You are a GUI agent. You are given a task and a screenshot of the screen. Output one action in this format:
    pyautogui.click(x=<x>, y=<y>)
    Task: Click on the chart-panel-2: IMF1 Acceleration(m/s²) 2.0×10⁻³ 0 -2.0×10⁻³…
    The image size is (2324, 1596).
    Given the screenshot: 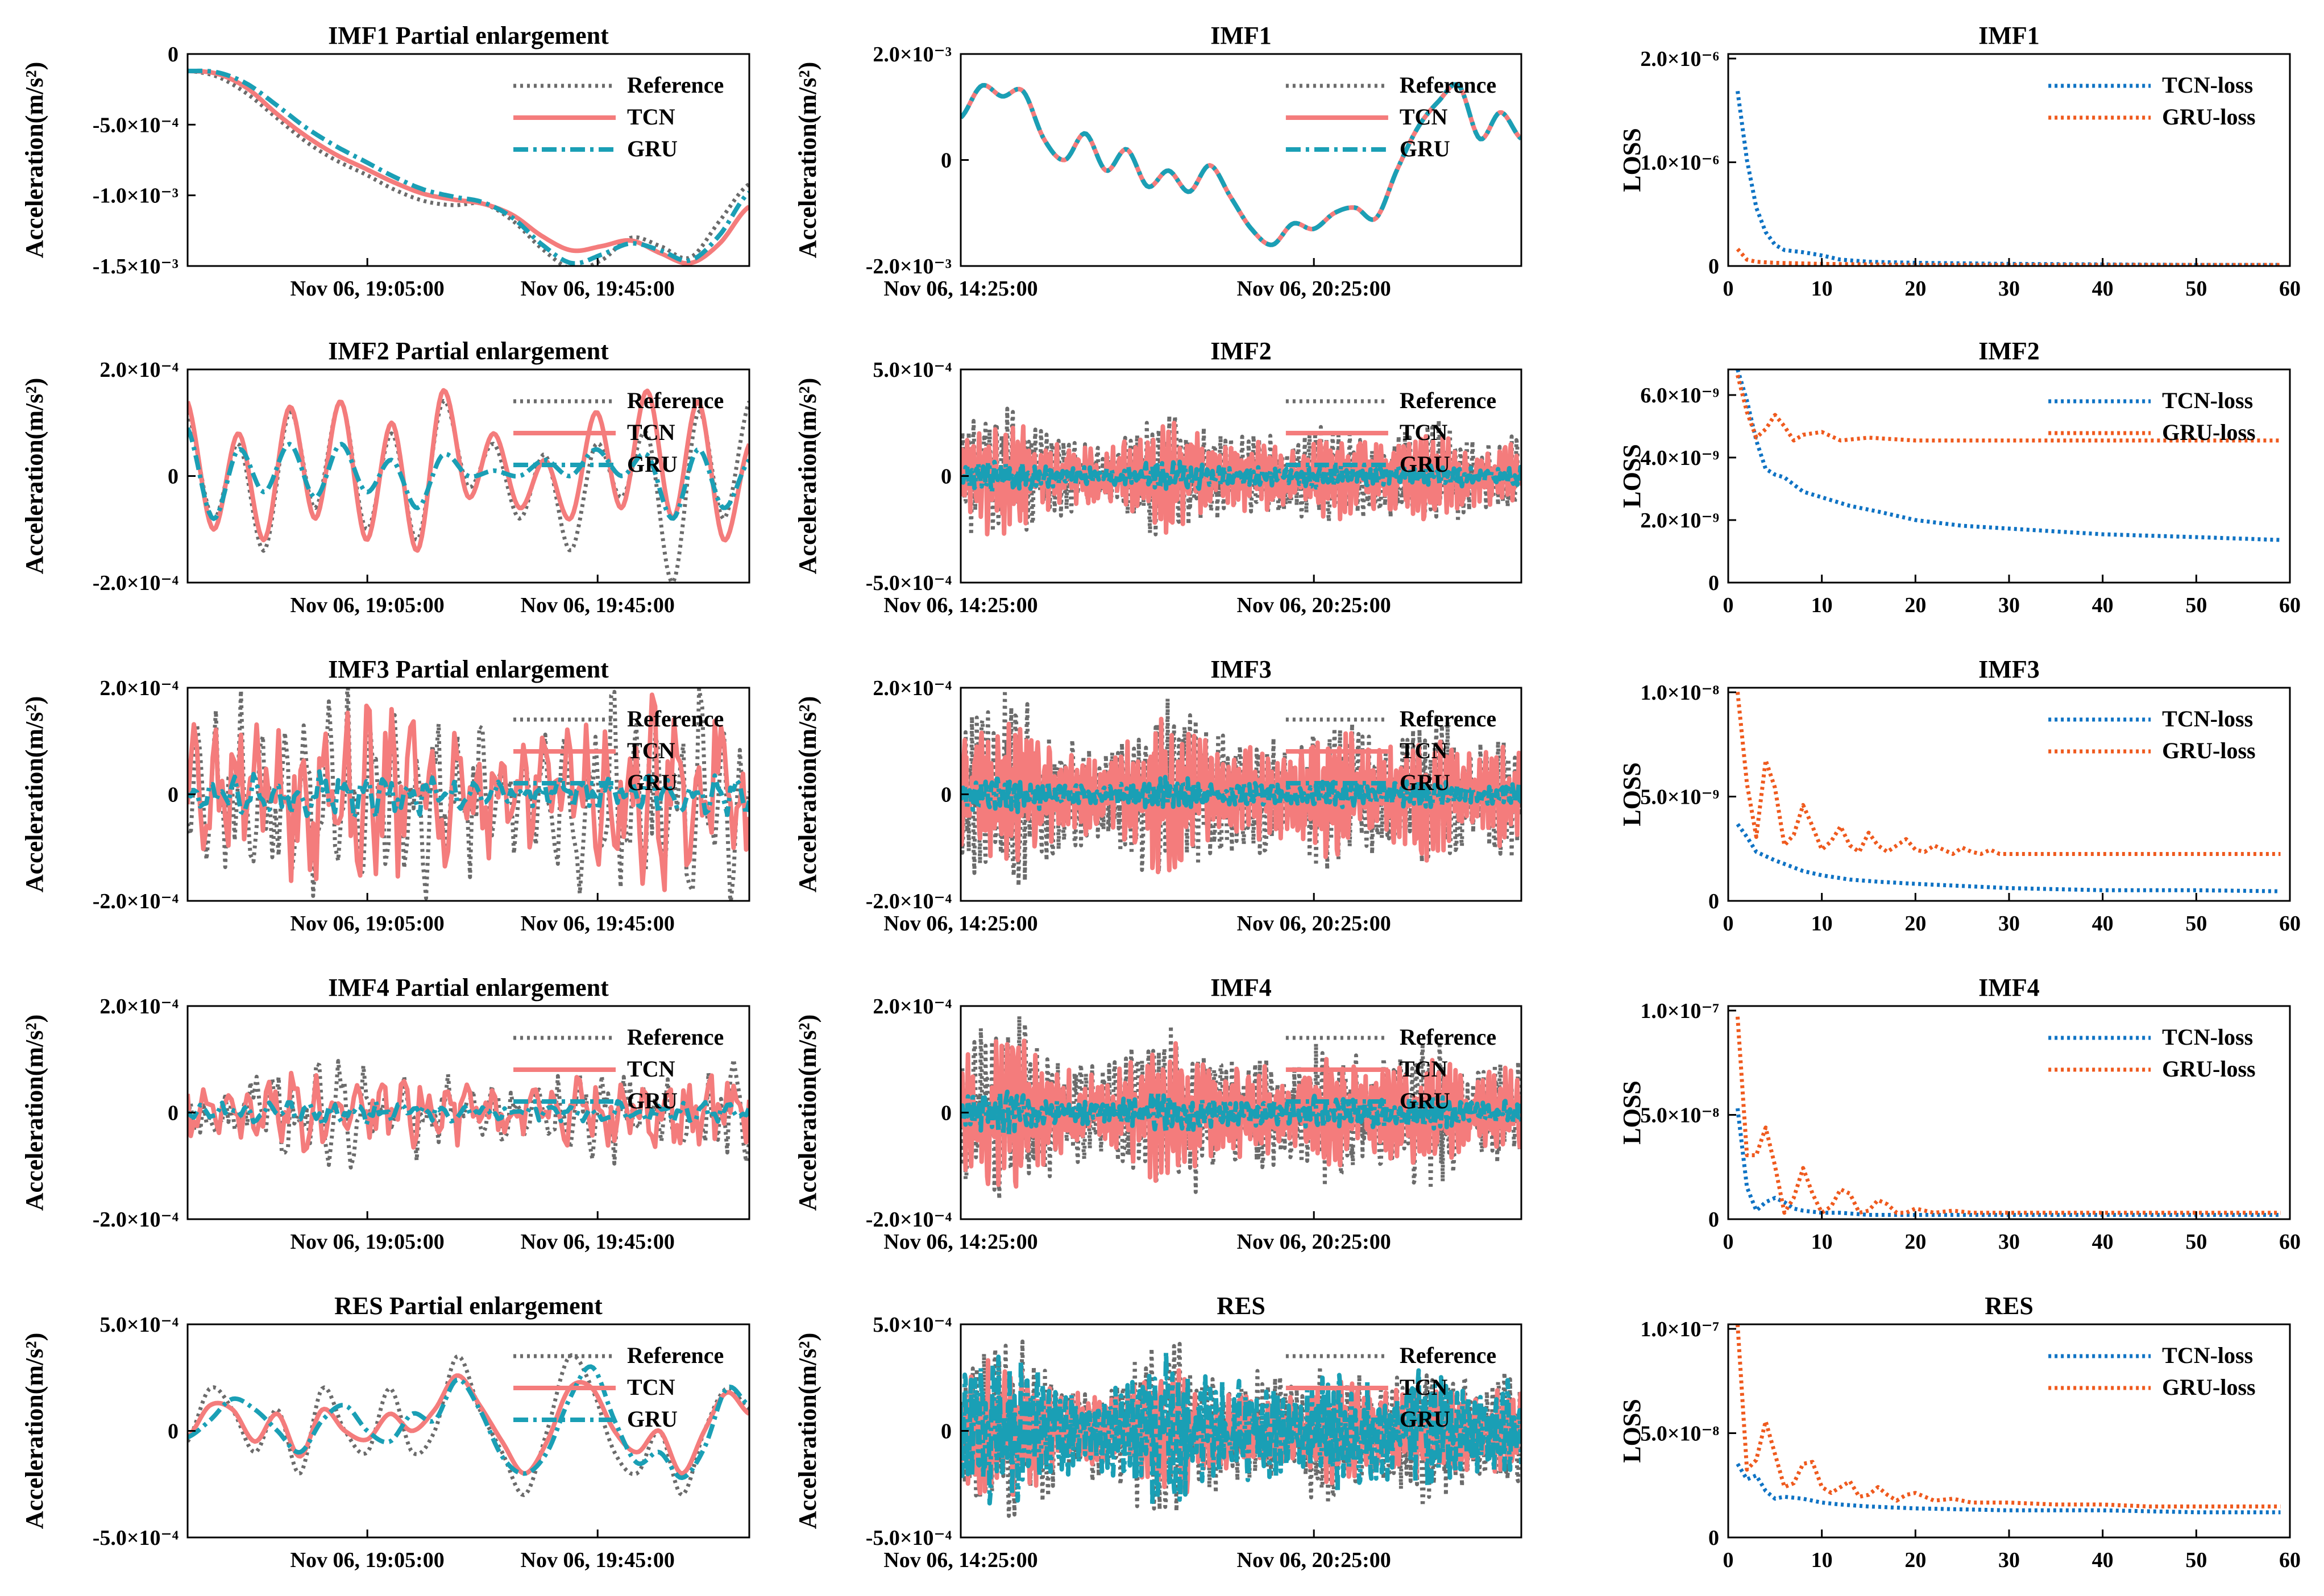 What is the action you would take?
    pyautogui.click(x=1158, y=161)
    